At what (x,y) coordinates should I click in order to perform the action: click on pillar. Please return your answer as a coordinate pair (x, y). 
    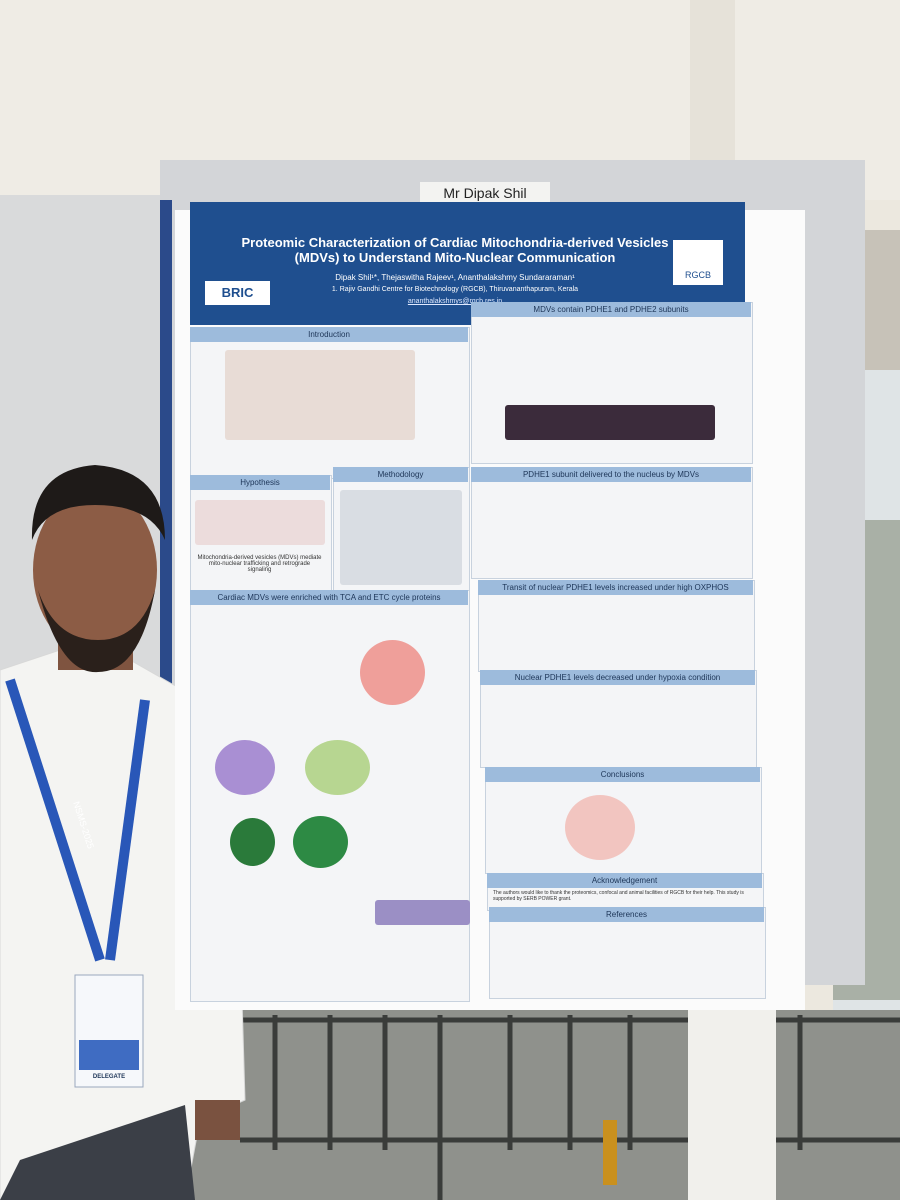
    Looking at the image, I should click on (732, 1105).